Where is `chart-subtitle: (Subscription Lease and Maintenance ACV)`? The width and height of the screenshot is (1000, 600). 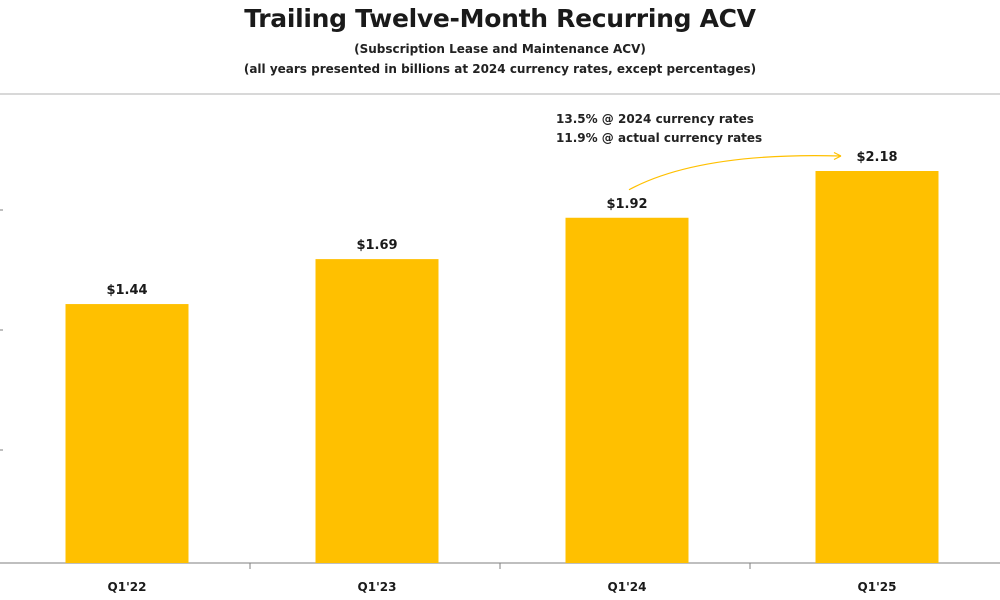 chart-subtitle: (Subscription Lease and Maintenance ACV) is located at coordinates (500, 49).